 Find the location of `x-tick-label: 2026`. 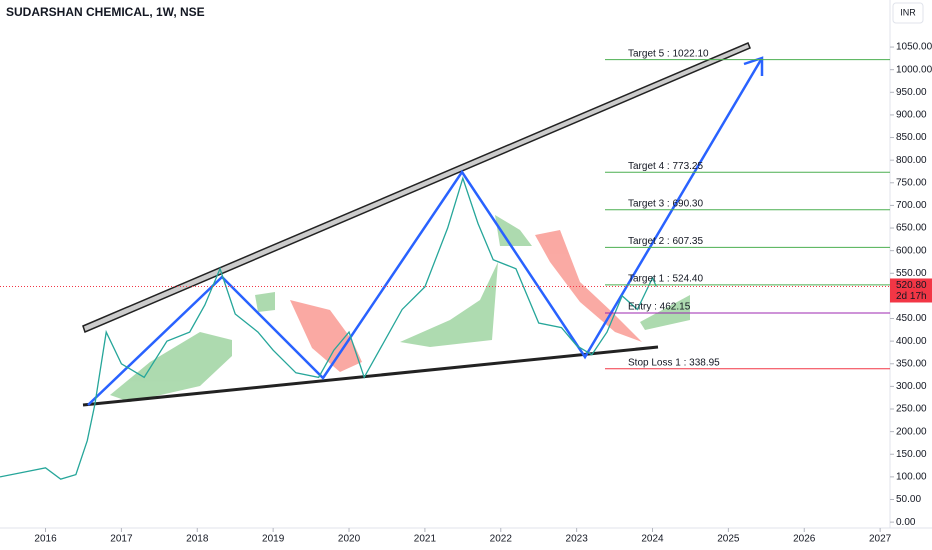

x-tick-label: 2026 is located at coordinates (804, 539).